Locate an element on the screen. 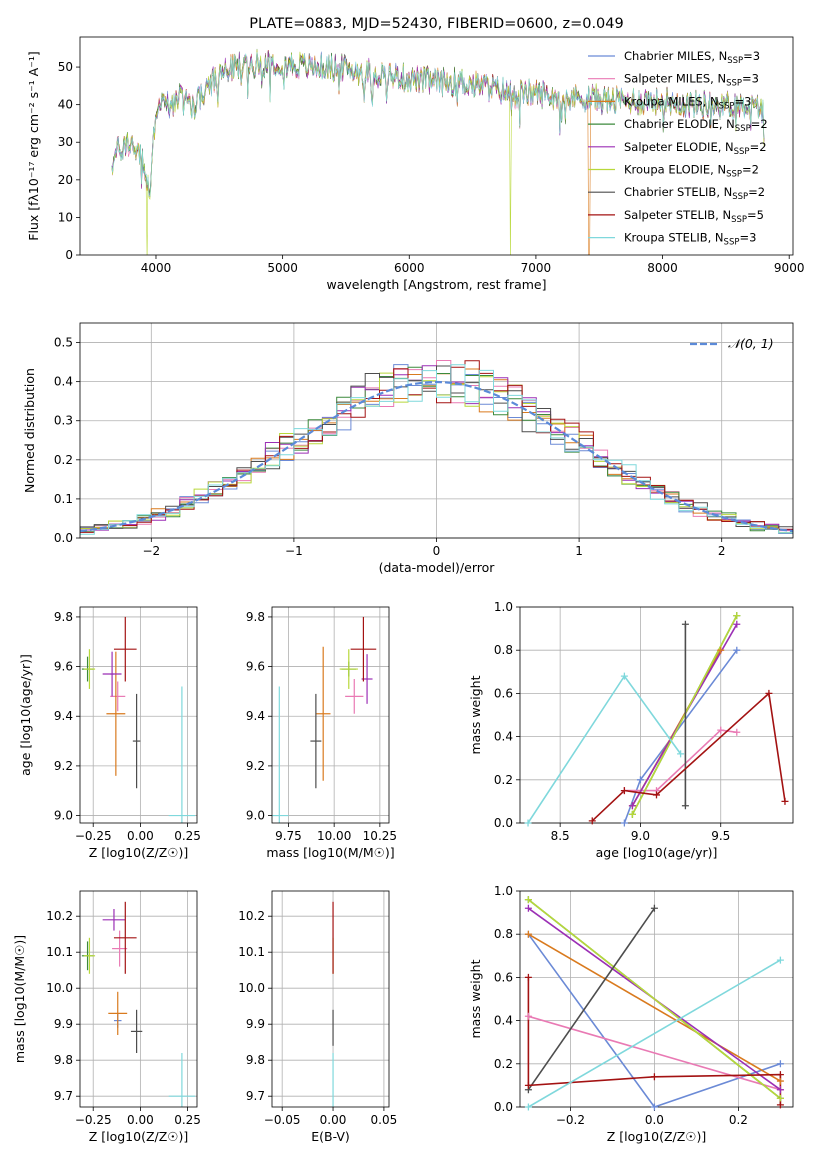  y-tick-label: 9.8 is located at coordinates (255, 1060).